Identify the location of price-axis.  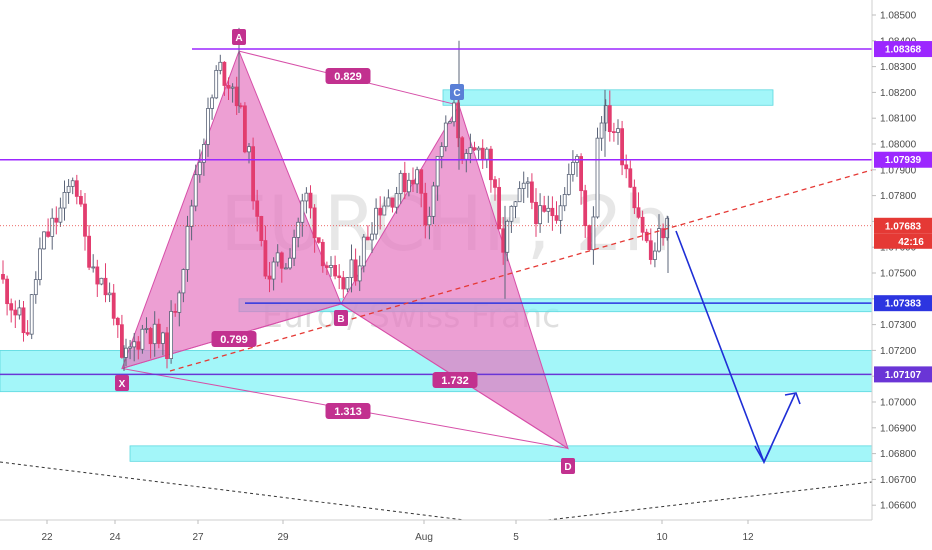
(902, 260).